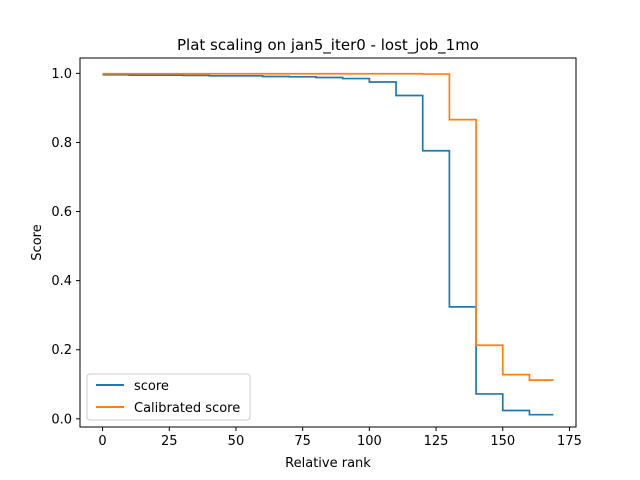  What do you see at coordinates (61, 281) in the screenshot?
I see `y-tick-label: 0.4` at bounding box center [61, 281].